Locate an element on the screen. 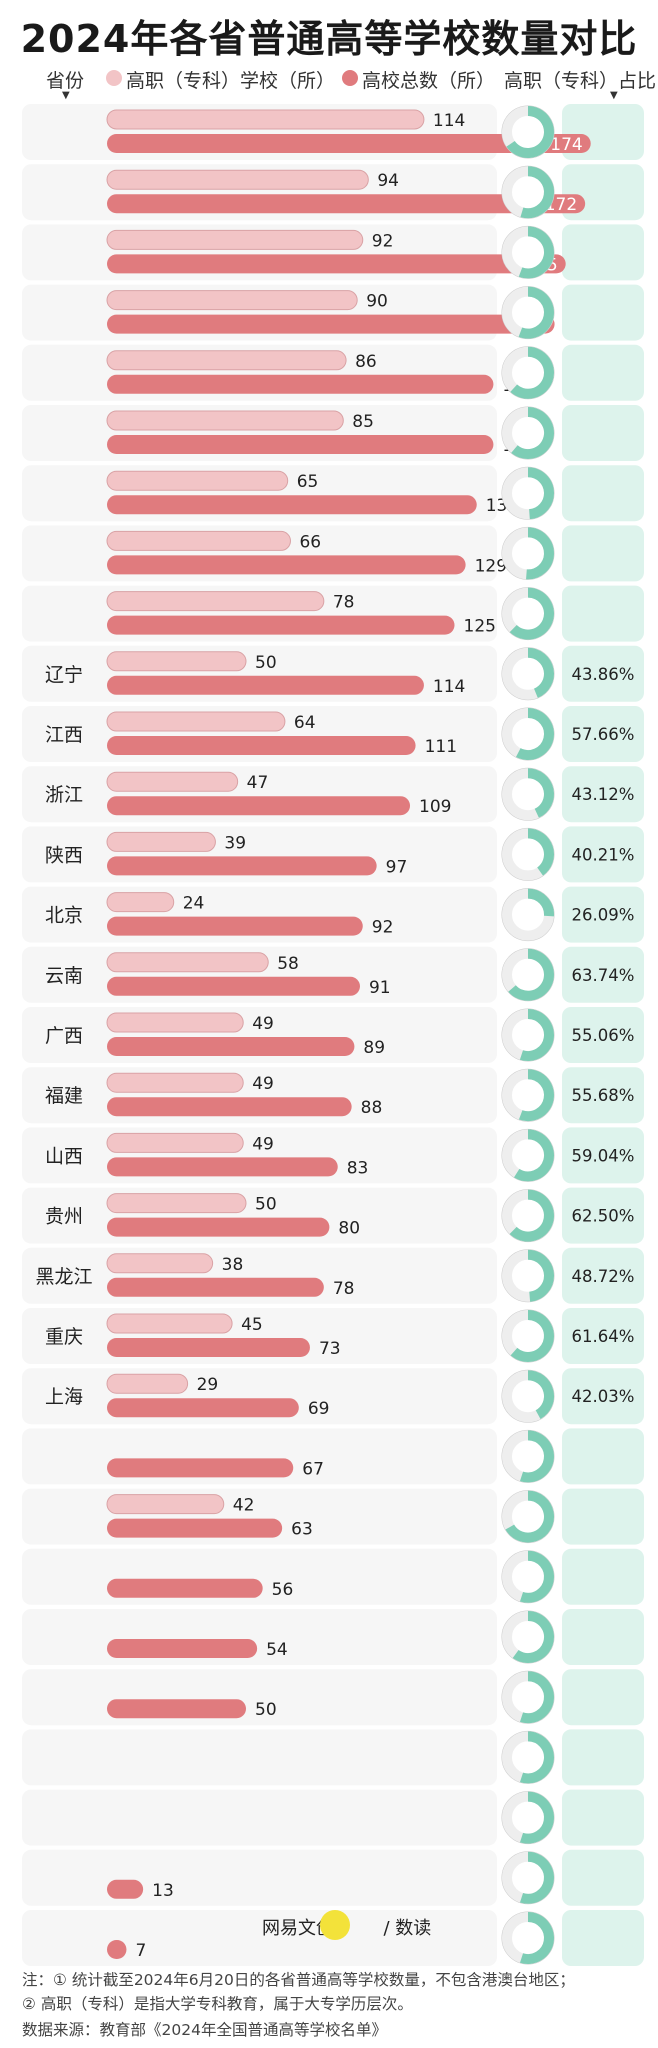 This screenshot has width=658, height=2048. total-value-label: 63 is located at coordinates (302, 1530).